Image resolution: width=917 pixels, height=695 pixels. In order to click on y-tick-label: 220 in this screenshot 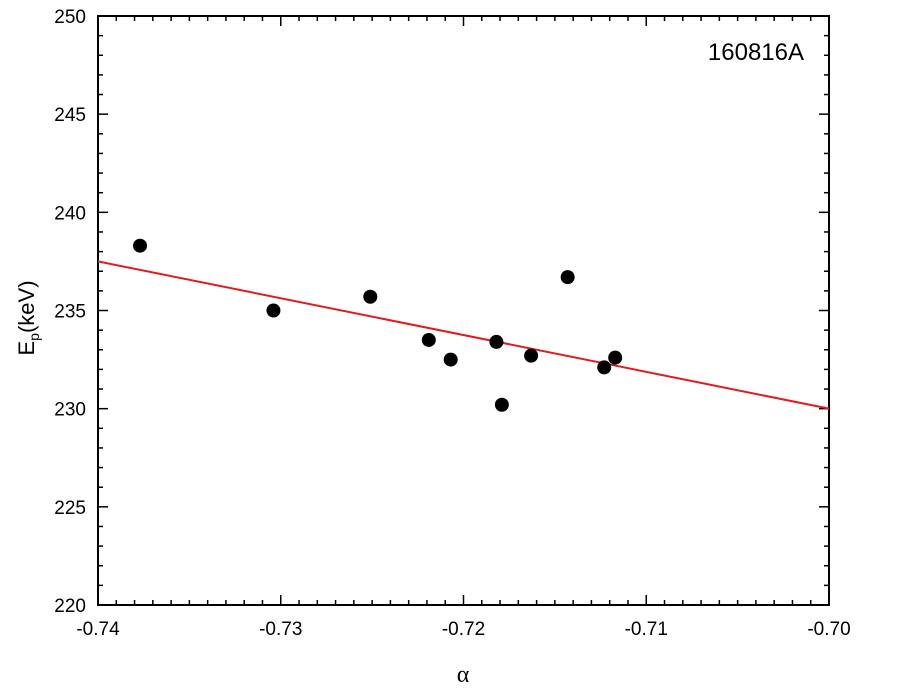, I will do `click(70, 606)`.